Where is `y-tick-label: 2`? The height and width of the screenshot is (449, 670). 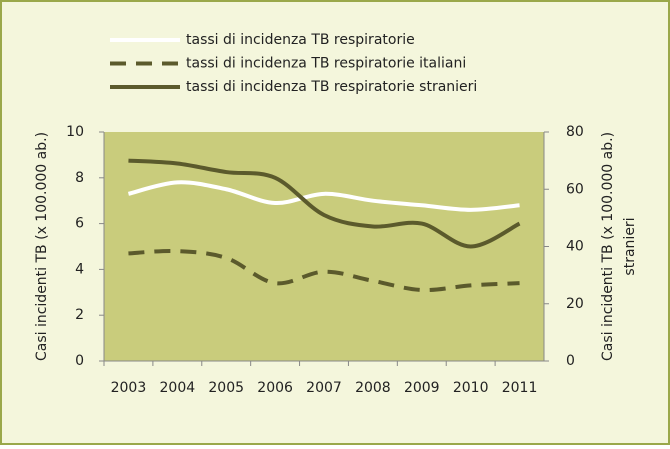 y-tick-label: 2 is located at coordinates (79, 315).